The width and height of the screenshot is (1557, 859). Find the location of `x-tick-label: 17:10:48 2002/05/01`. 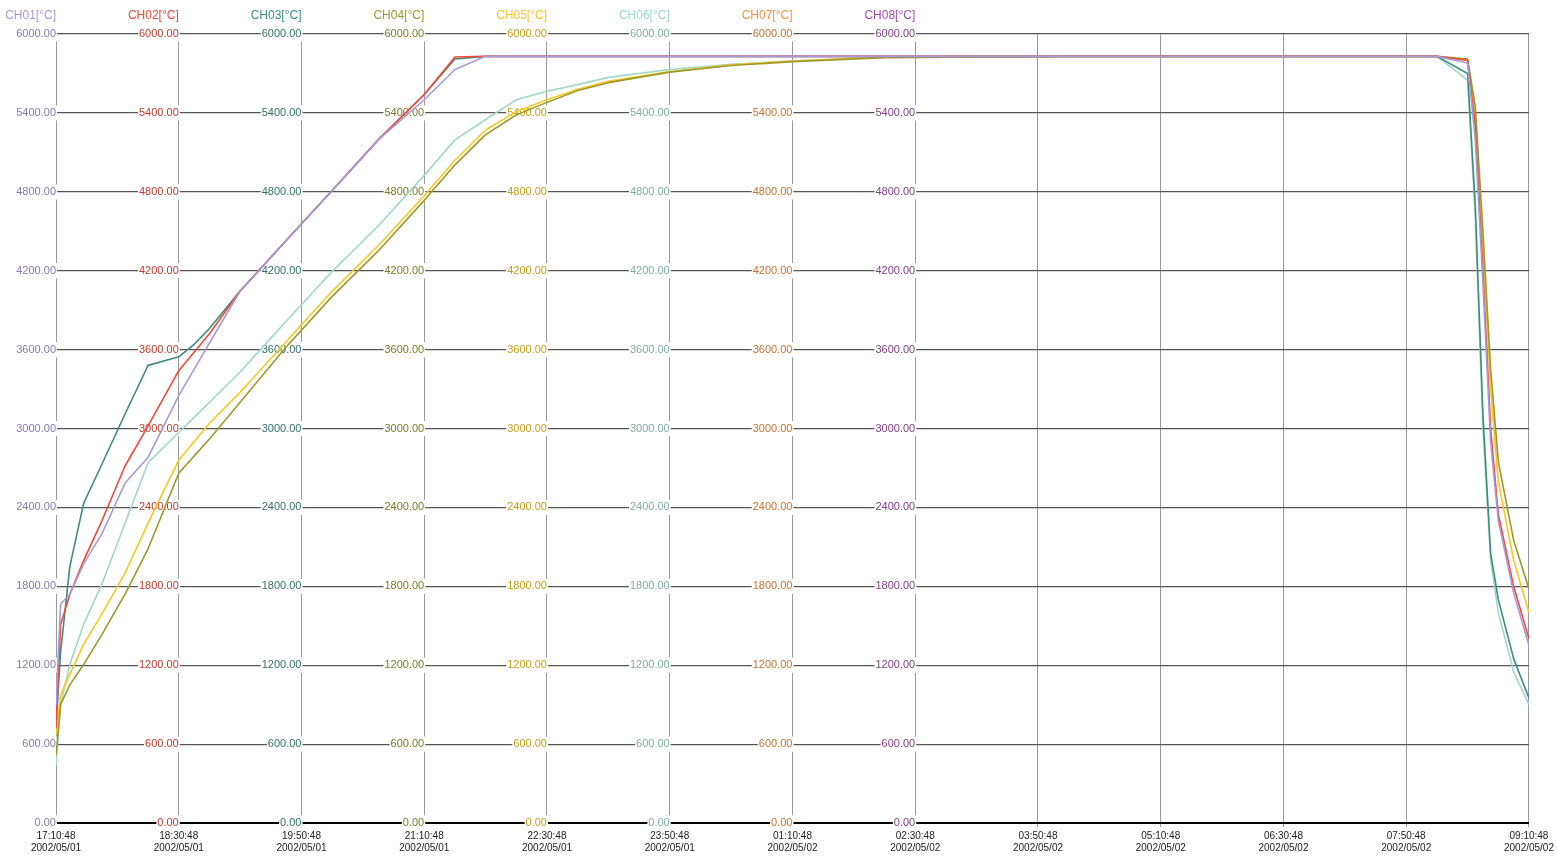

x-tick-label: 17:10:48 2002/05/01 is located at coordinates (56, 841).